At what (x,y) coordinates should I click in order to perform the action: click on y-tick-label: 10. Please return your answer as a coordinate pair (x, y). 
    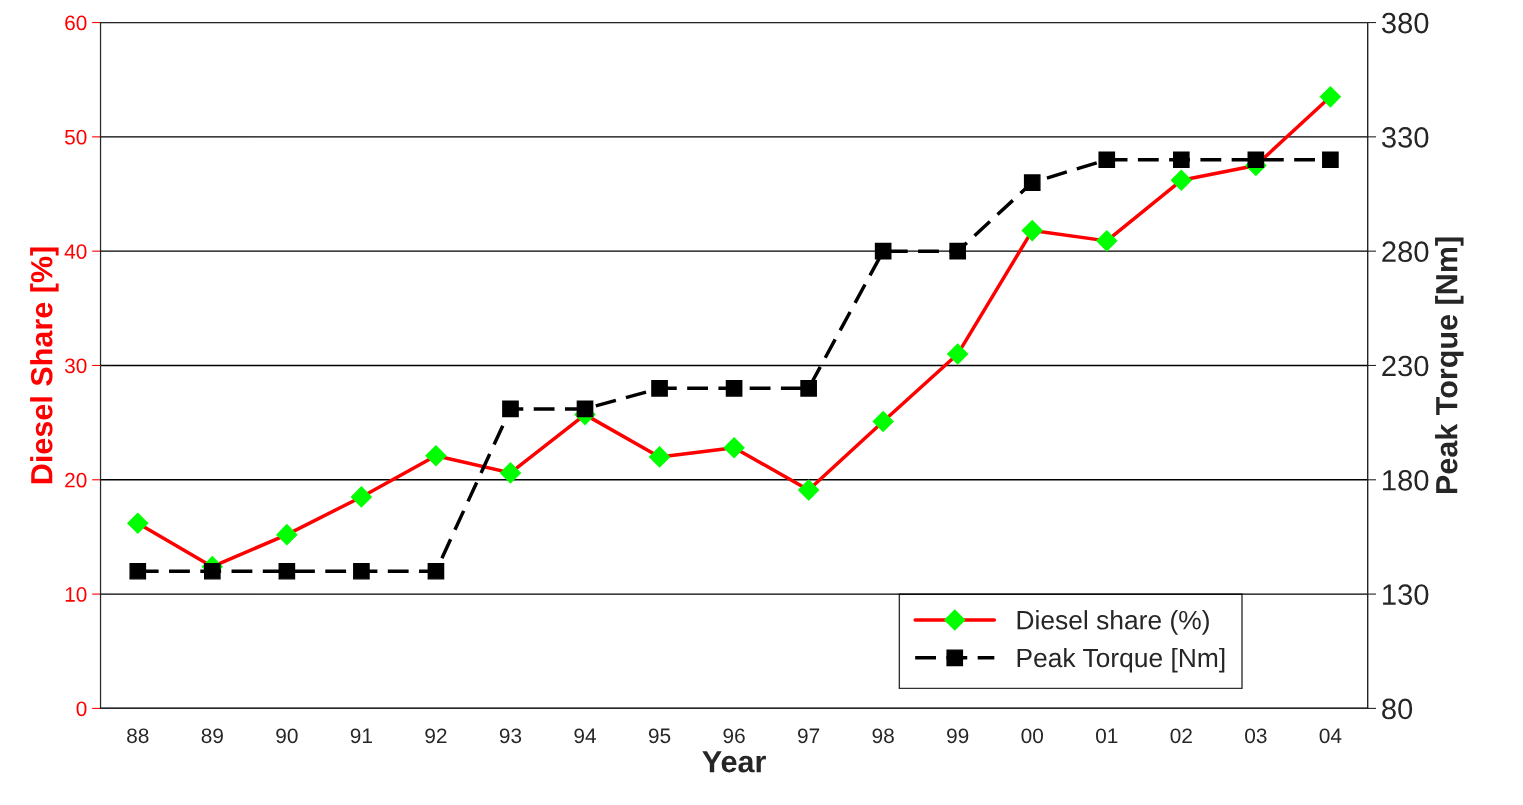
    Looking at the image, I should click on (76, 594).